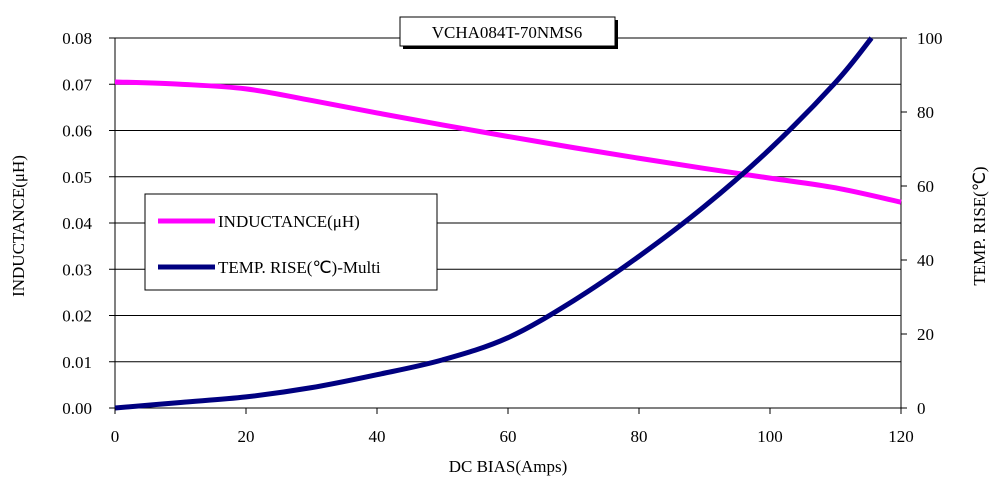  What do you see at coordinates (299, 267) in the screenshot?
I see `legend-label-temp-rise: TEMP. RISE(℃)-Multi` at bounding box center [299, 267].